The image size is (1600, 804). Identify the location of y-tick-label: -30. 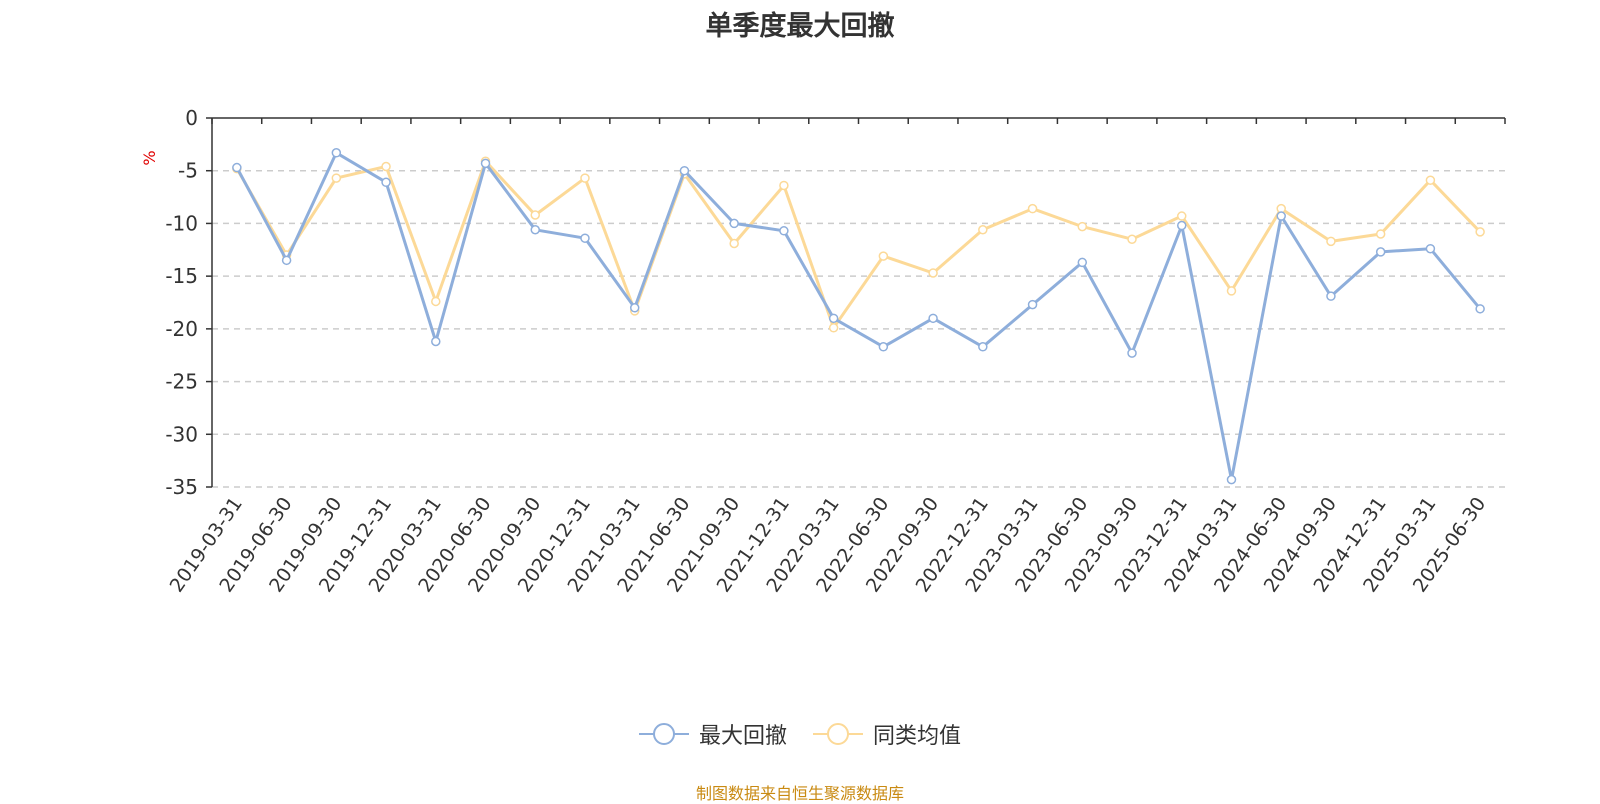
(181, 434).